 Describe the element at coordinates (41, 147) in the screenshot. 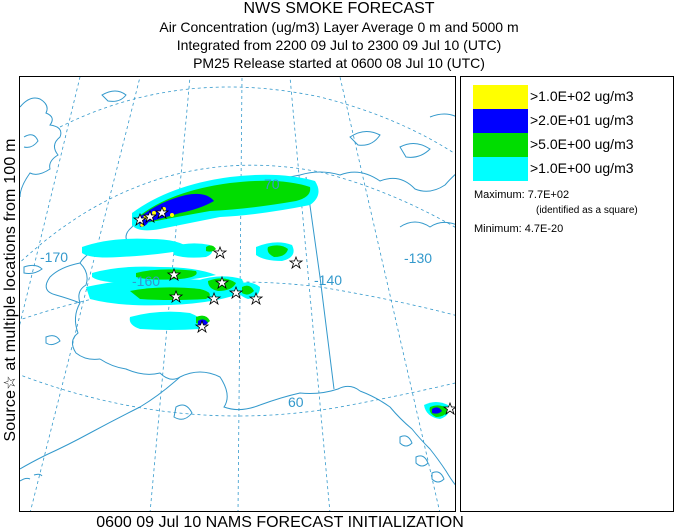

I see `siberia-coast` at that location.